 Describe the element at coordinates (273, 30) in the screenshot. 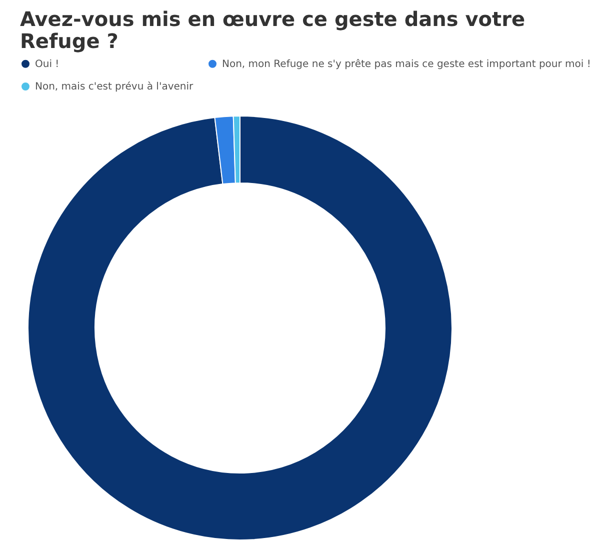

I see `chart-title: Avez-vous mis en œuvre ce geste dans votre Refuge ?` at that location.